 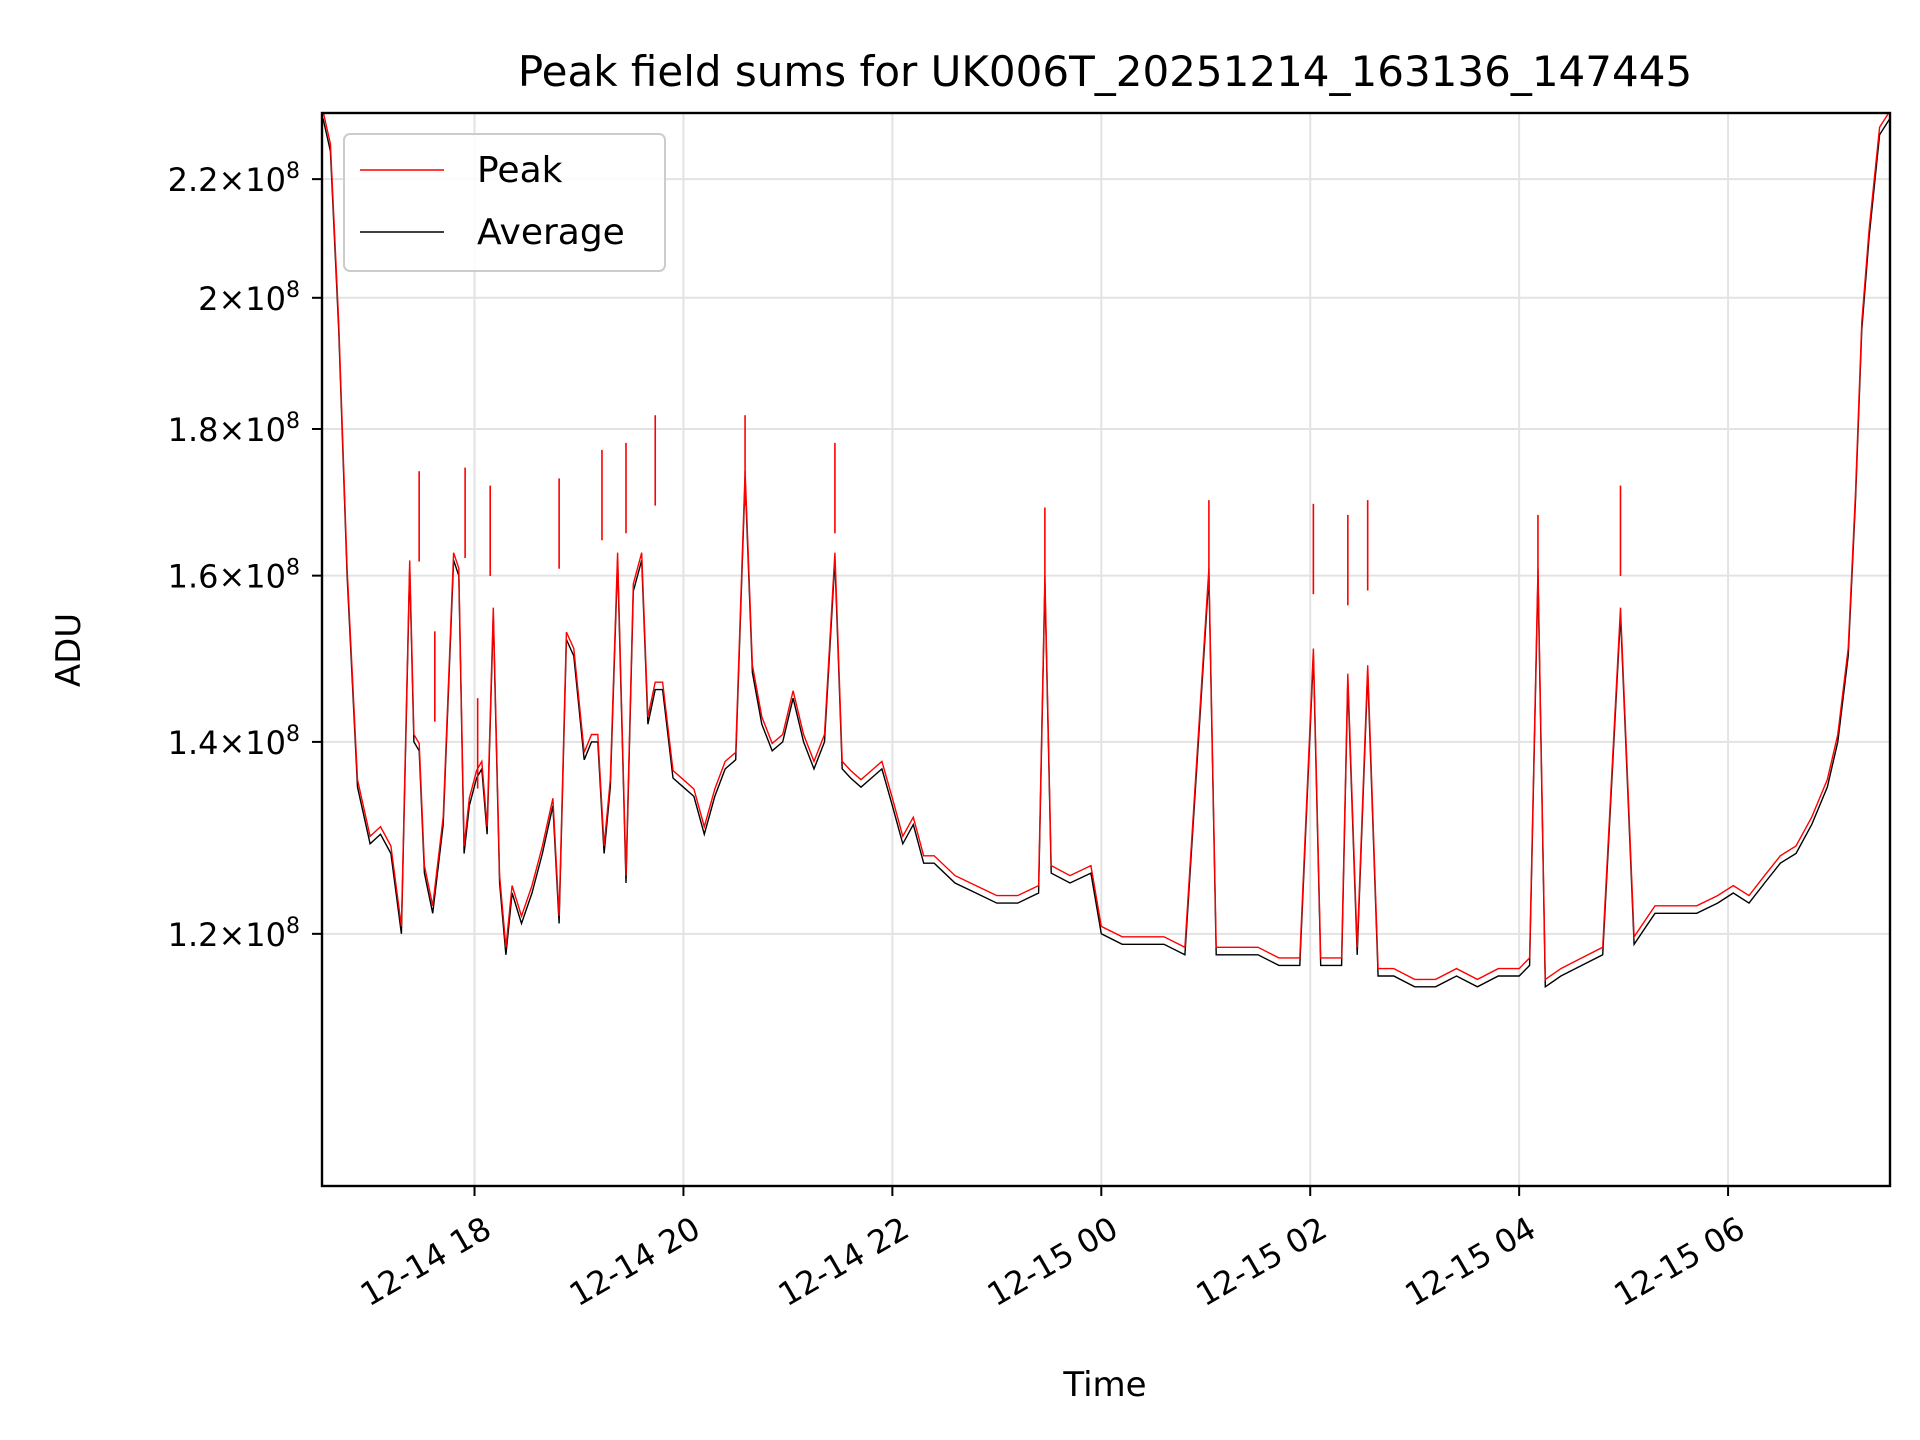 I want to click on y-axis-label: ADU, so click(x=69, y=650).